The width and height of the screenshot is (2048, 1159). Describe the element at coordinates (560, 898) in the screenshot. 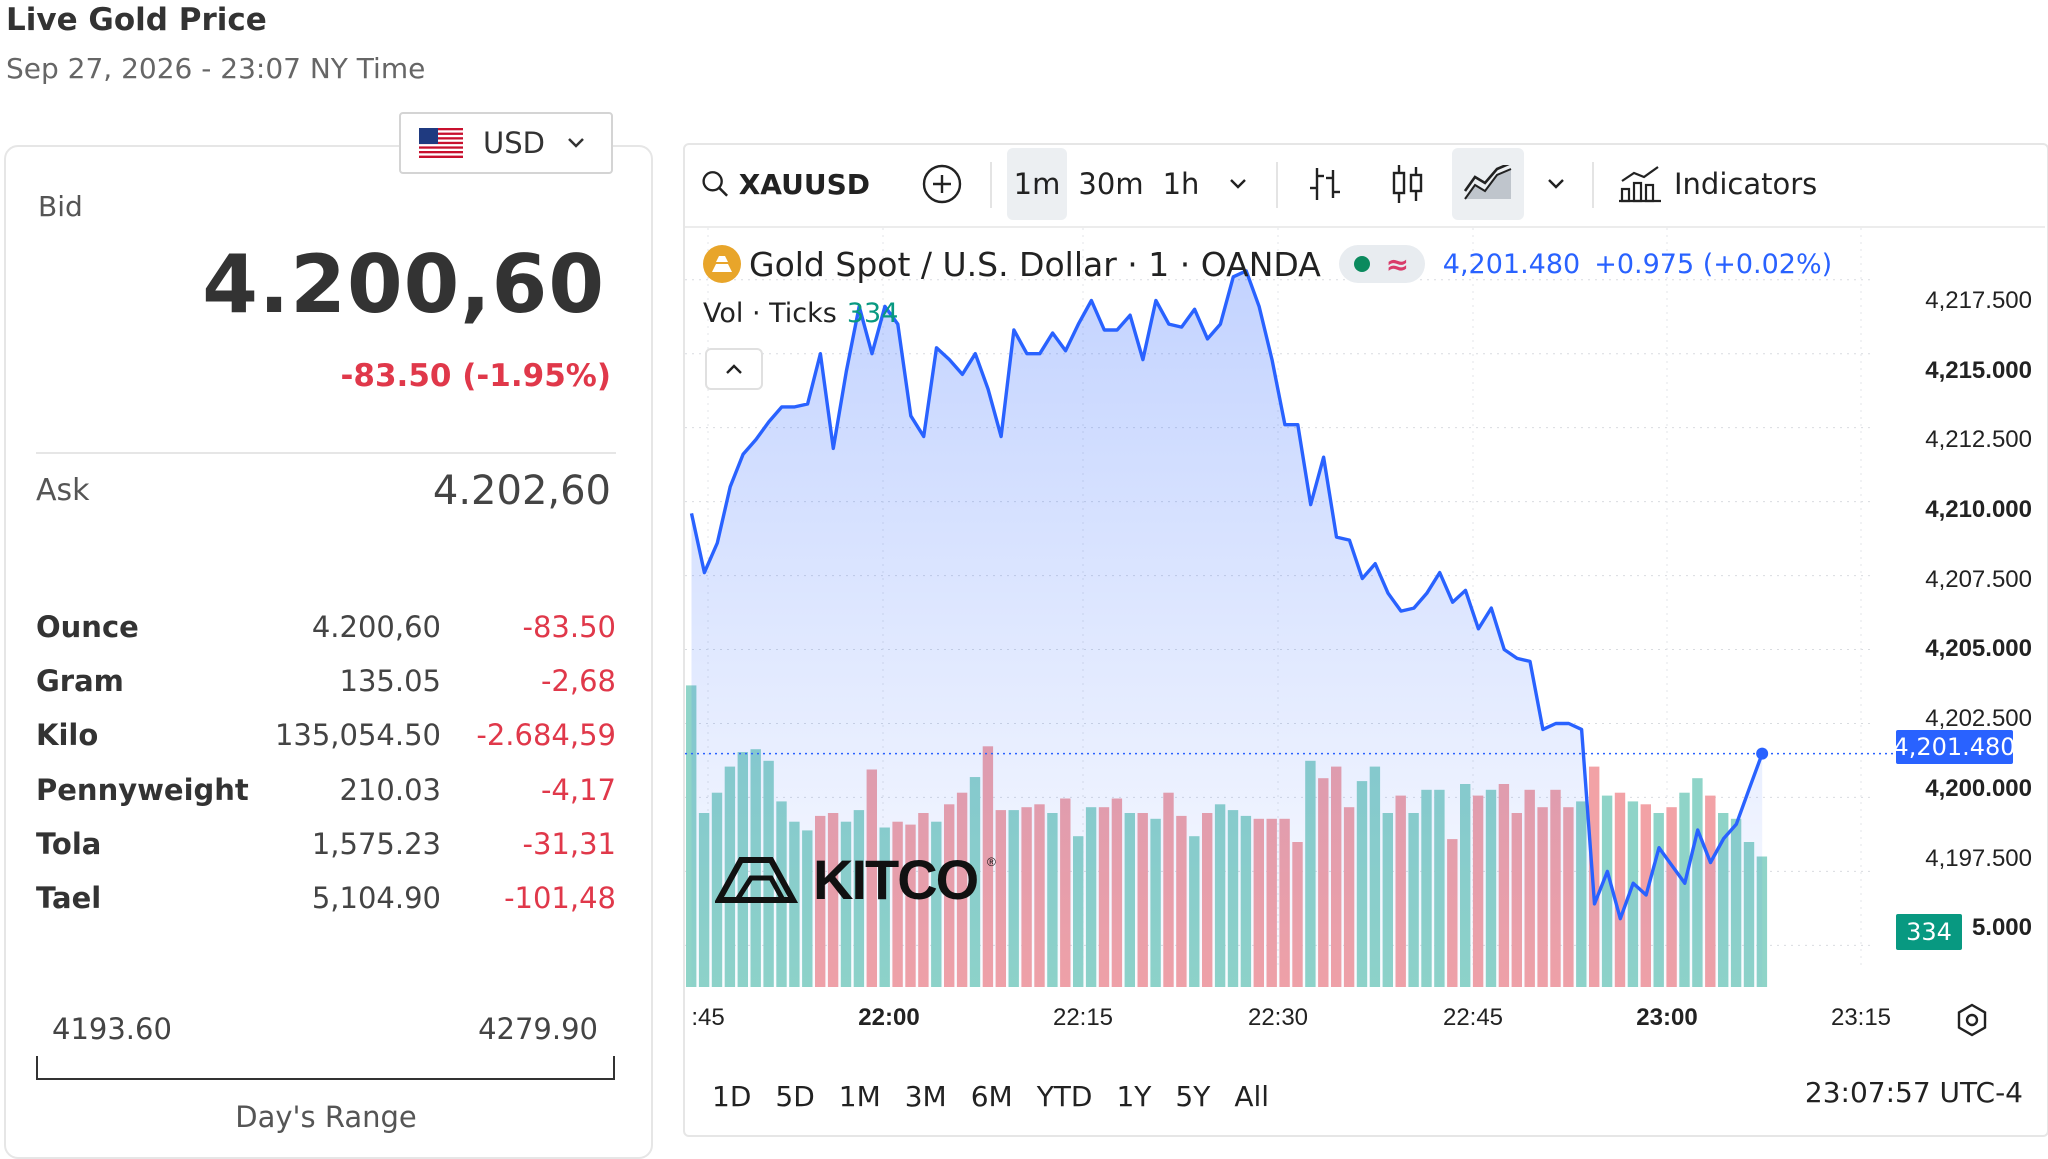

I see `unit-change: -101,48` at that location.